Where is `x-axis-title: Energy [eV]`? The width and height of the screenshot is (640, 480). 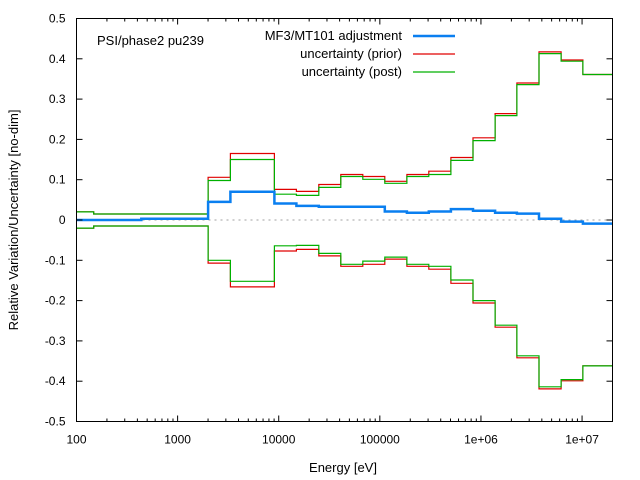
x-axis-title: Energy [eV] is located at coordinates (343, 467).